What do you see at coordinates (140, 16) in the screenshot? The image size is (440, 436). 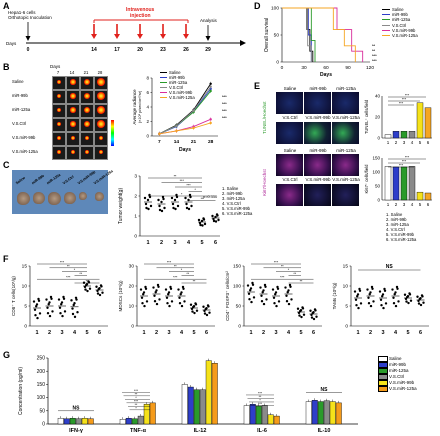 I see `injection-label-line2: injection` at bounding box center [140, 16].